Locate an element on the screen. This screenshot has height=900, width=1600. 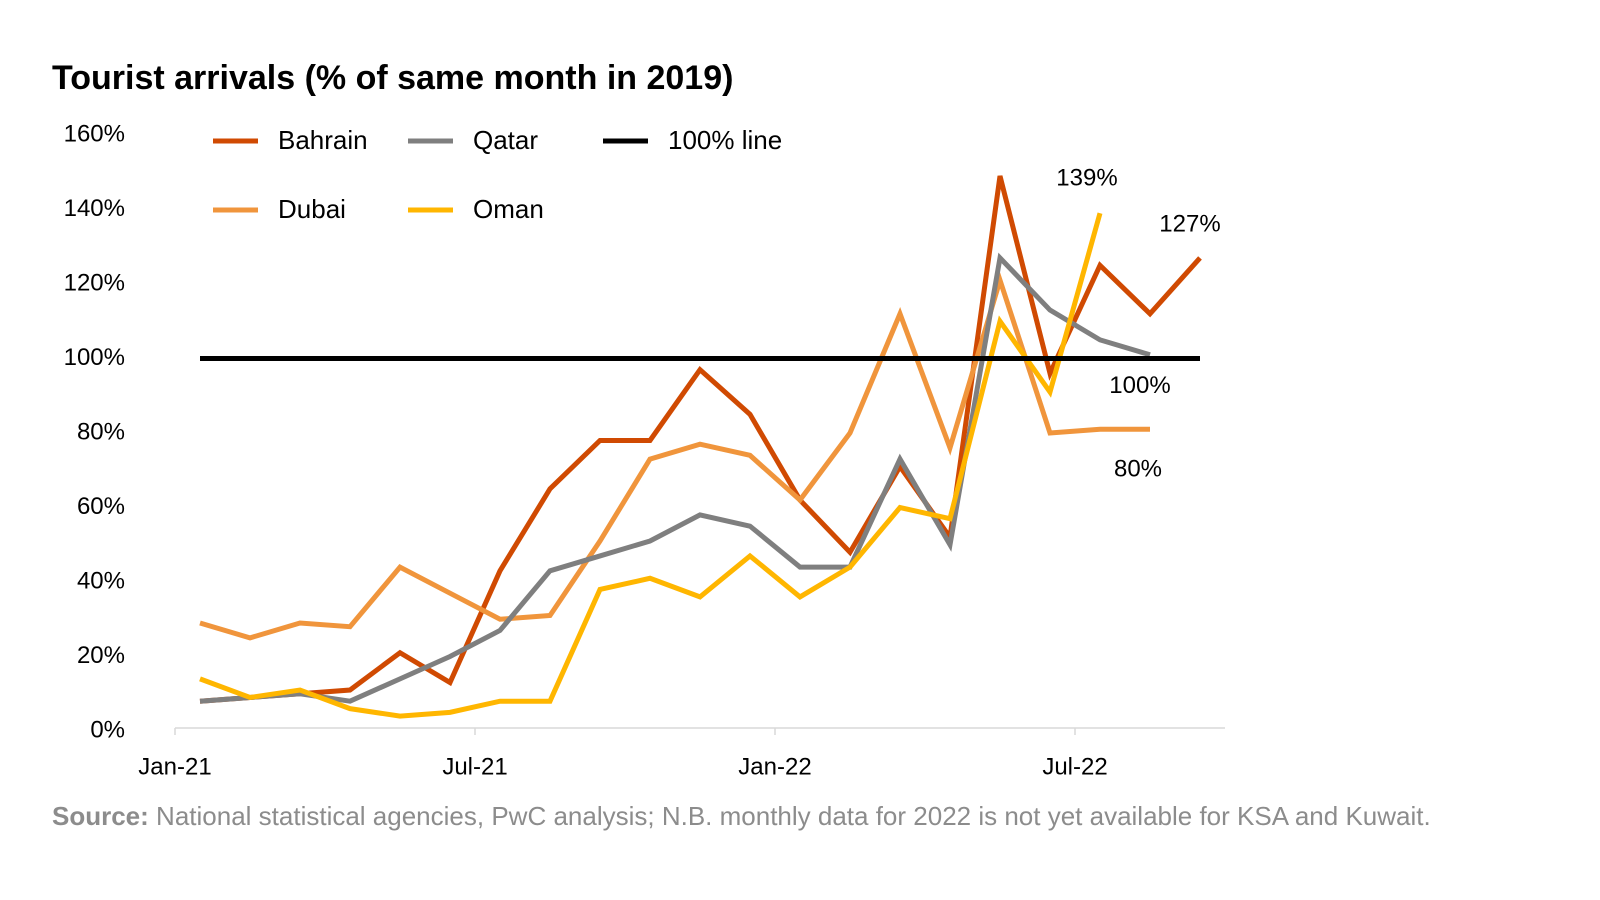
y-tick-label: 140% is located at coordinates (94, 208).